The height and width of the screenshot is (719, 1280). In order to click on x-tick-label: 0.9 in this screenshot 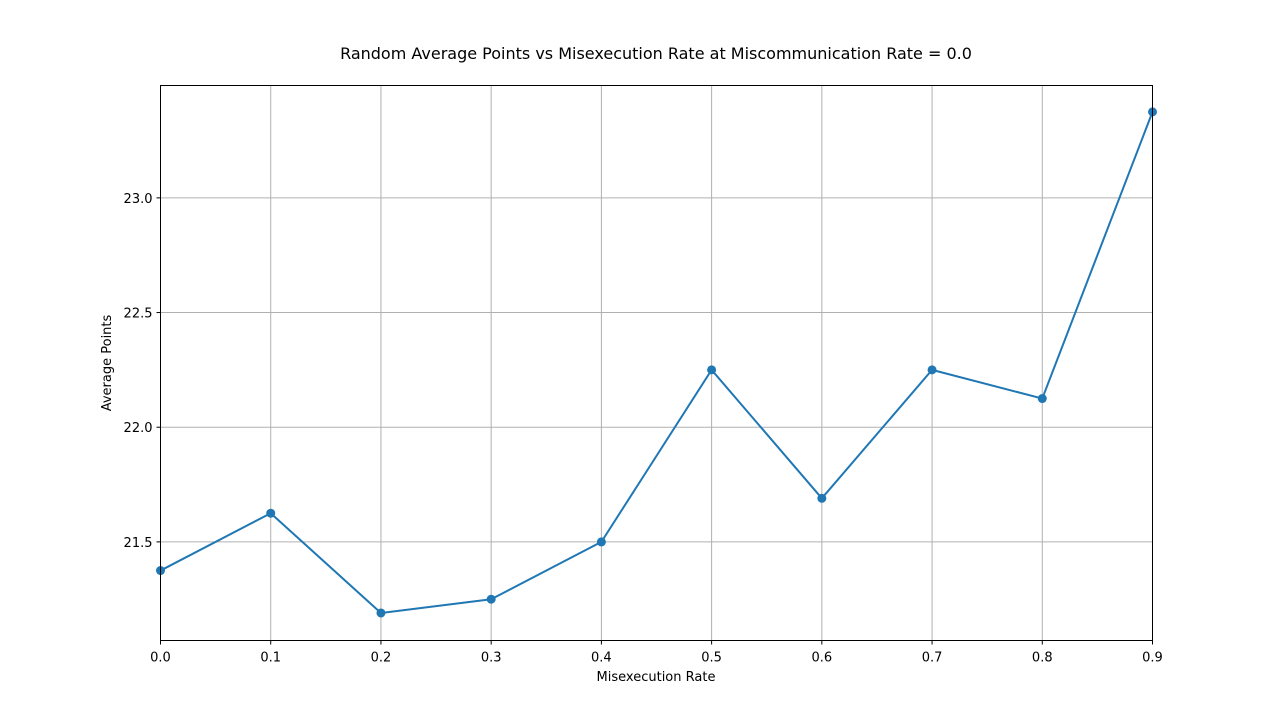, I will do `click(1152, 658)`.